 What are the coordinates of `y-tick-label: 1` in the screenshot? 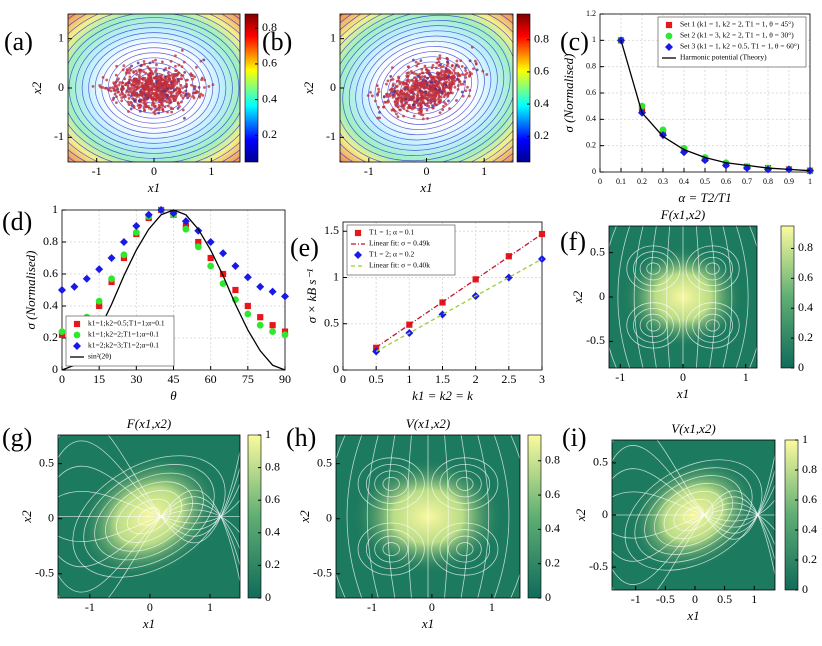 It's located at (55, 209).